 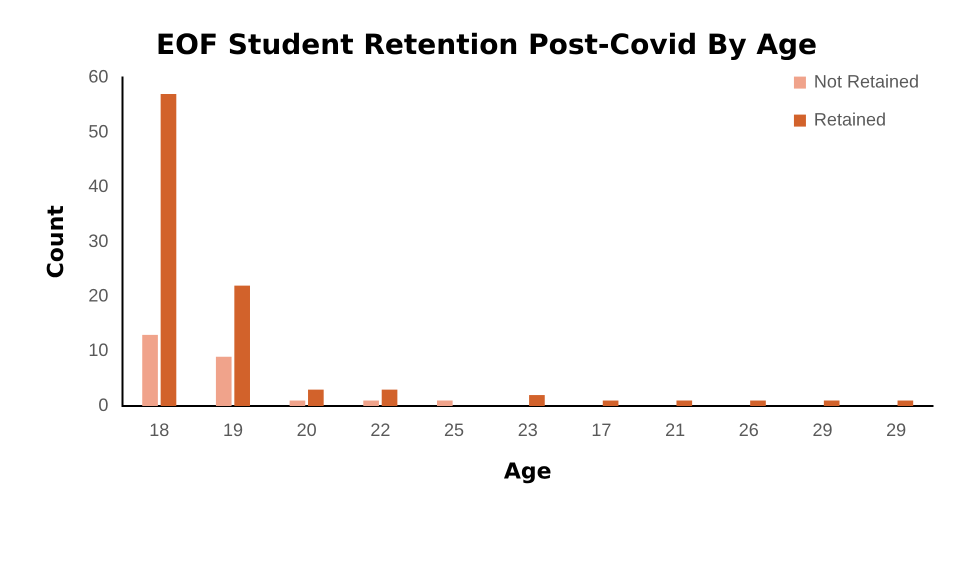 What do you see at coordinates (454, 430) in the screenshot?
I see `x-tick-label: 25` at bounding box center [454, 430].